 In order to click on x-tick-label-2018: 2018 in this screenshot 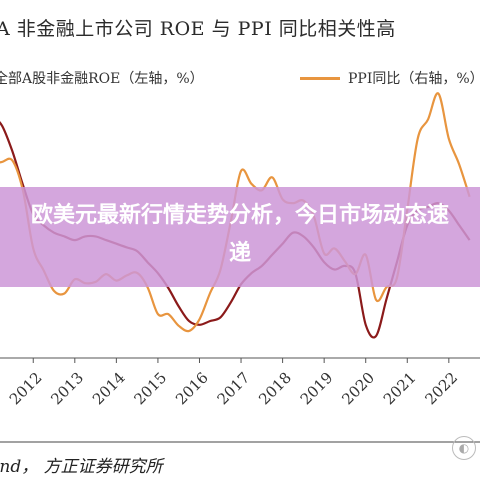, I will do `click(275, 389)`.